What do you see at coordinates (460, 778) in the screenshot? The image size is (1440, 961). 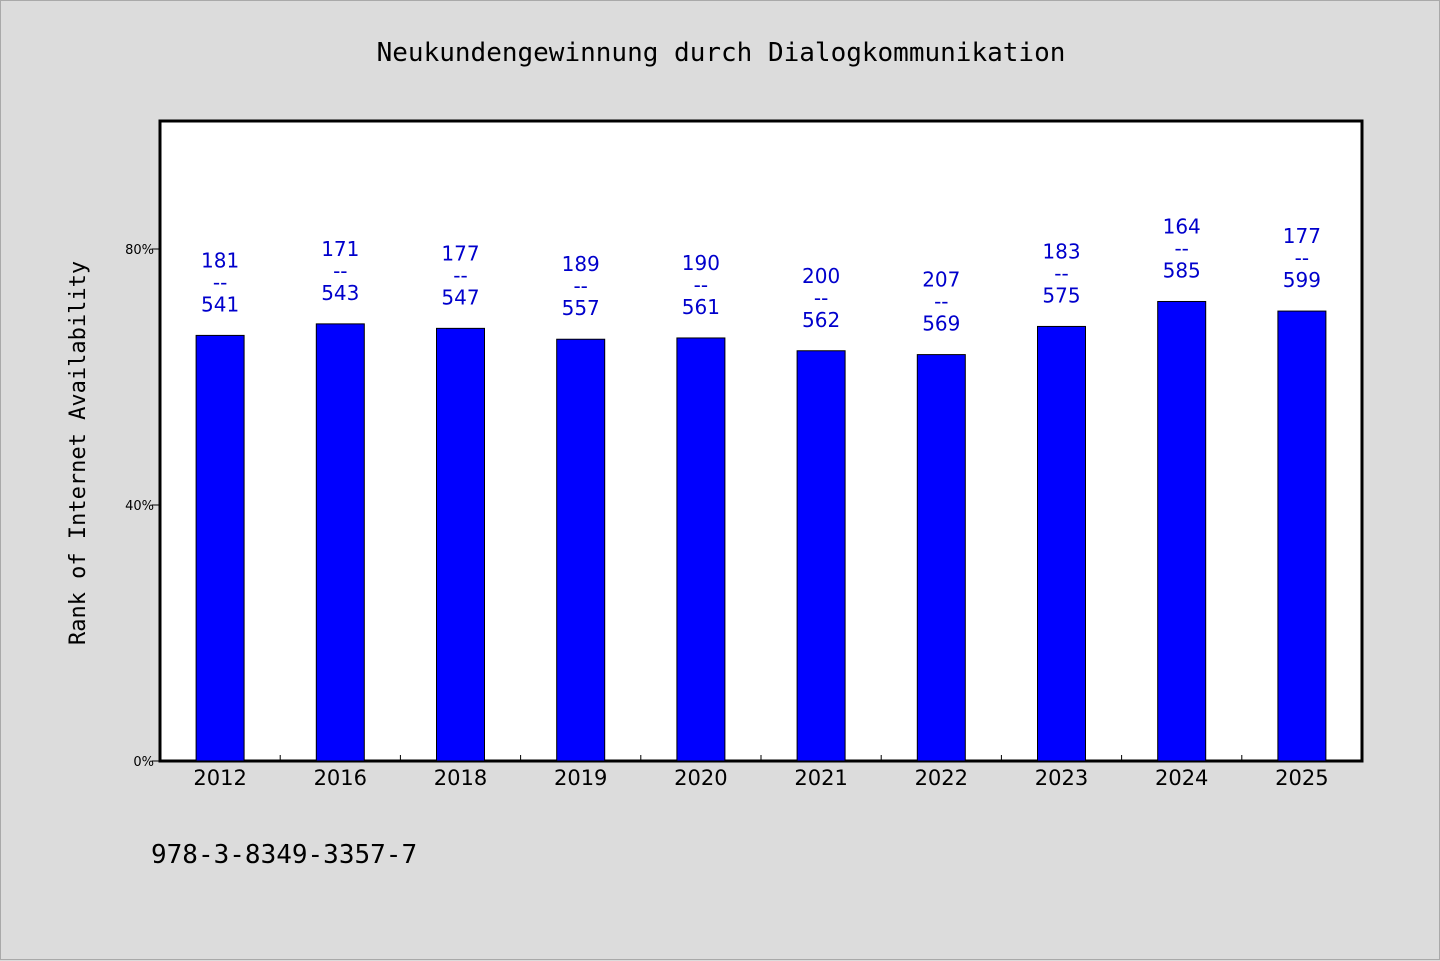 I see `x-tick-label: 2018` at bounding box center [460, 778].